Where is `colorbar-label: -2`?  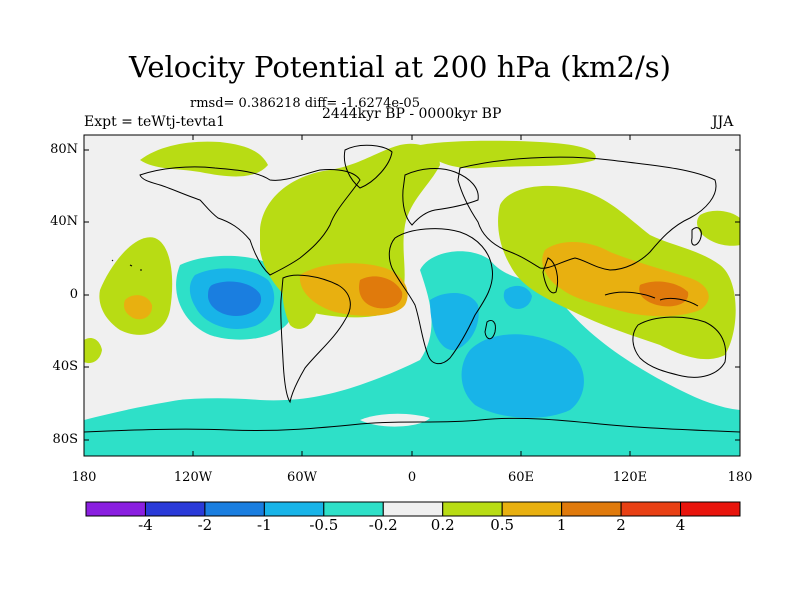
colorbar-label: -2 is located at coordinates (205, 525).